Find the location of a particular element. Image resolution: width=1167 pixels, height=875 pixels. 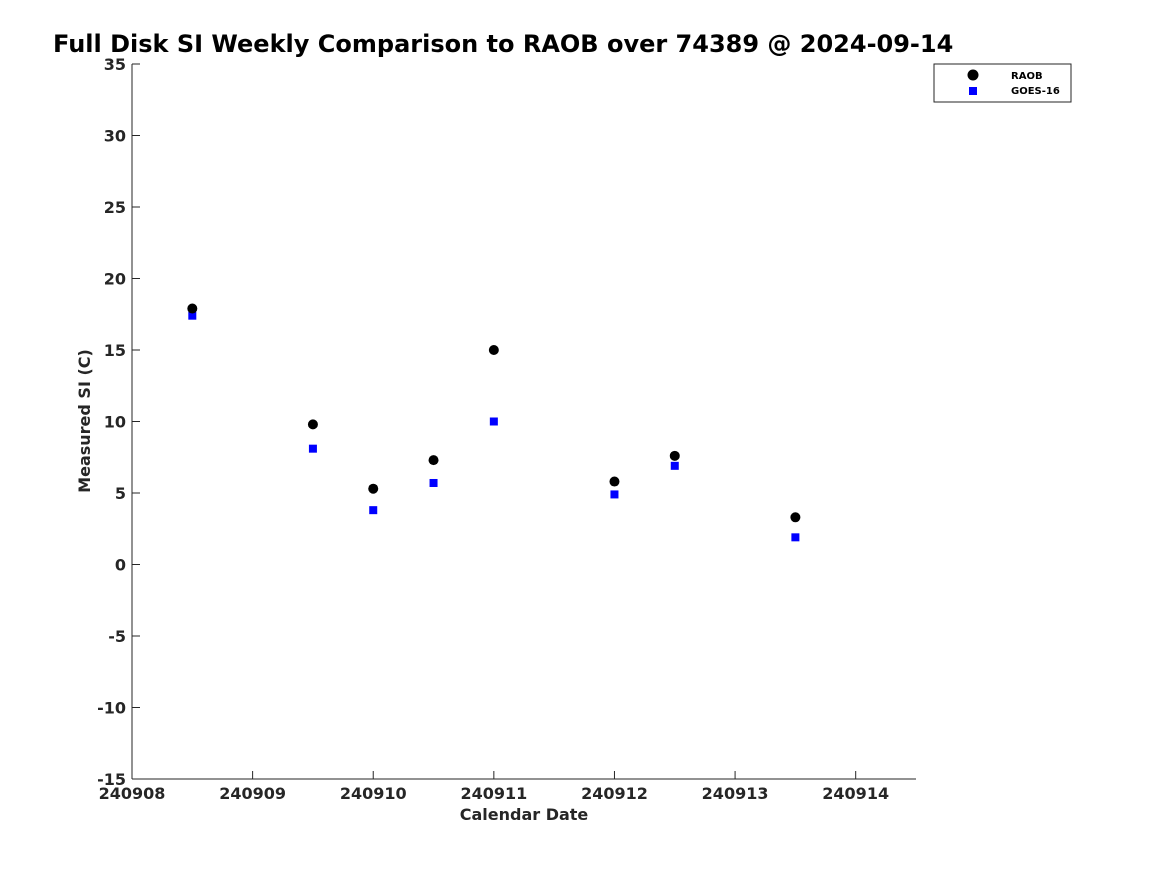

y-axis-ticks: 35 30 25 20 15 10 5 0 -5 -10 -15 is located at coordinates (118, 422).